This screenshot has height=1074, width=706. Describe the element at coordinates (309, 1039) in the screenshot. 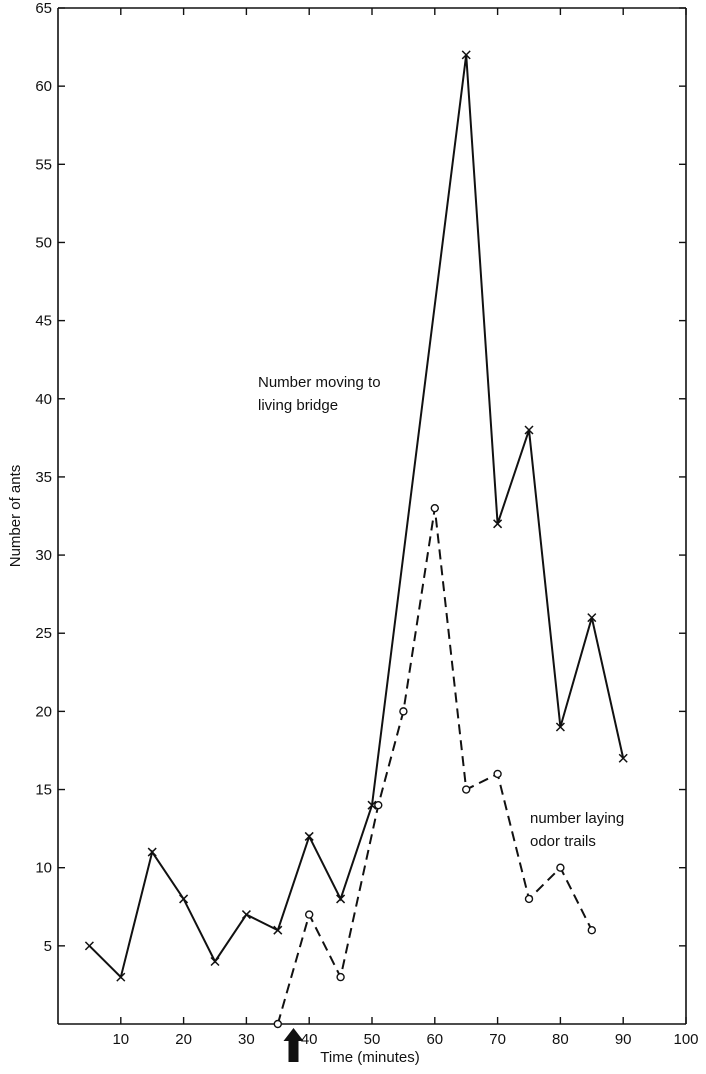

I see `x-tick-label: 40` at that location.